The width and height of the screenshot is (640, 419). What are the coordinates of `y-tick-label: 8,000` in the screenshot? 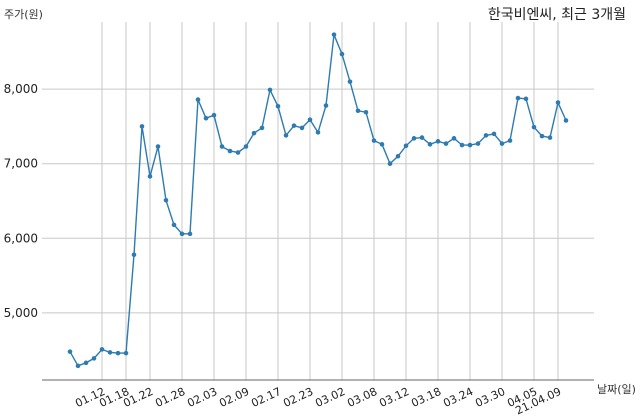 It's located at (21, 89).